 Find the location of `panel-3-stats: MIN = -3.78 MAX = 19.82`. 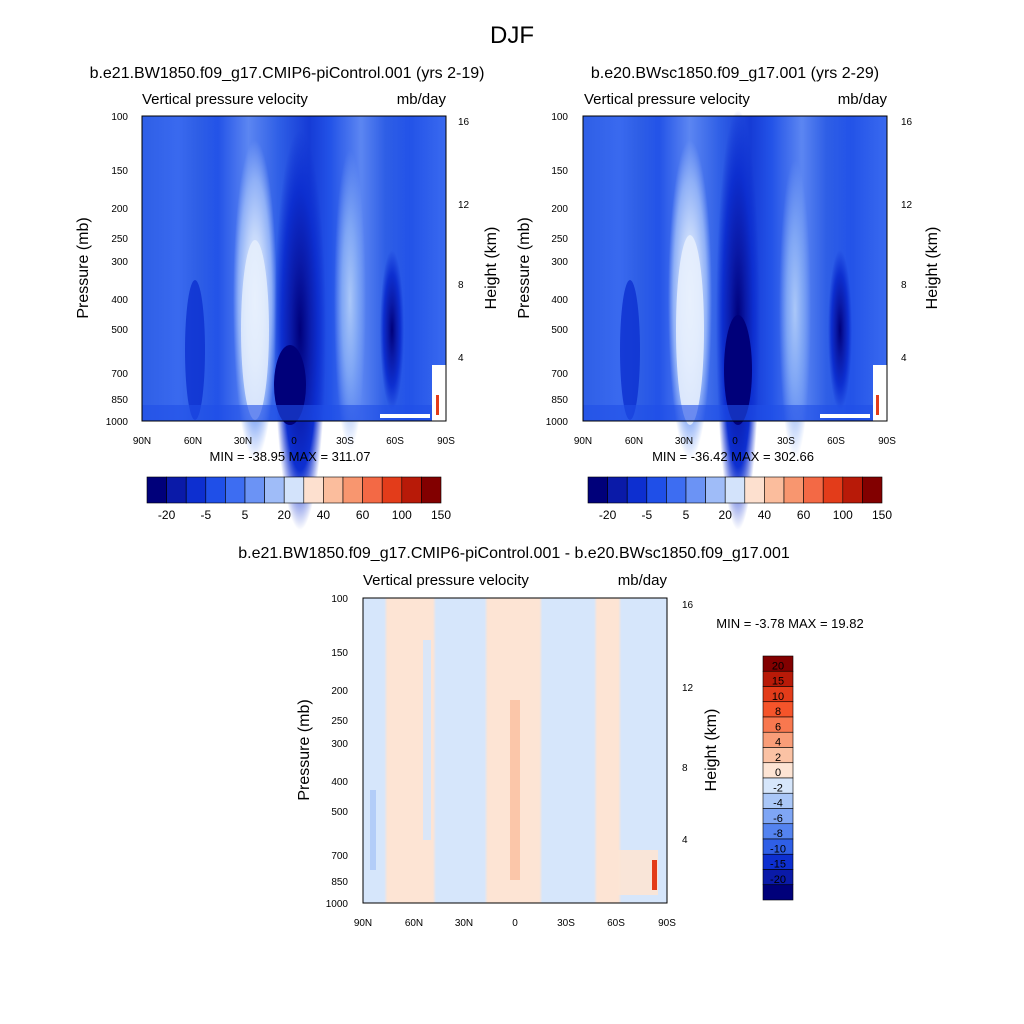

panel-3-stats: MIN = -3.78 MAX = 19.82 is located at coordinates (789, 623).